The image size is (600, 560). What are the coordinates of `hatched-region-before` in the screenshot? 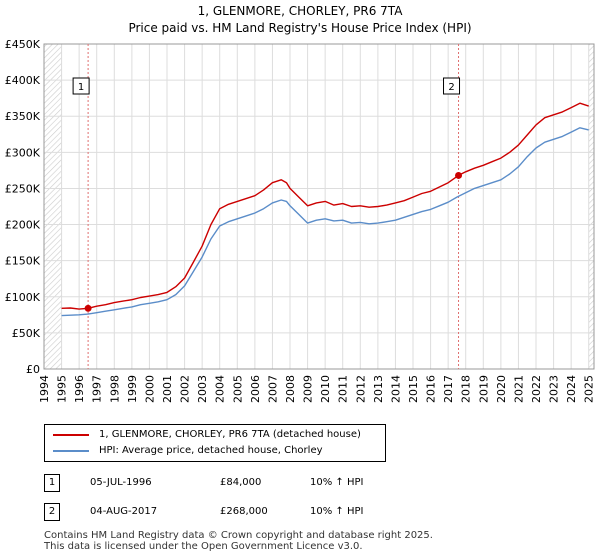 It's located at (53, 206).